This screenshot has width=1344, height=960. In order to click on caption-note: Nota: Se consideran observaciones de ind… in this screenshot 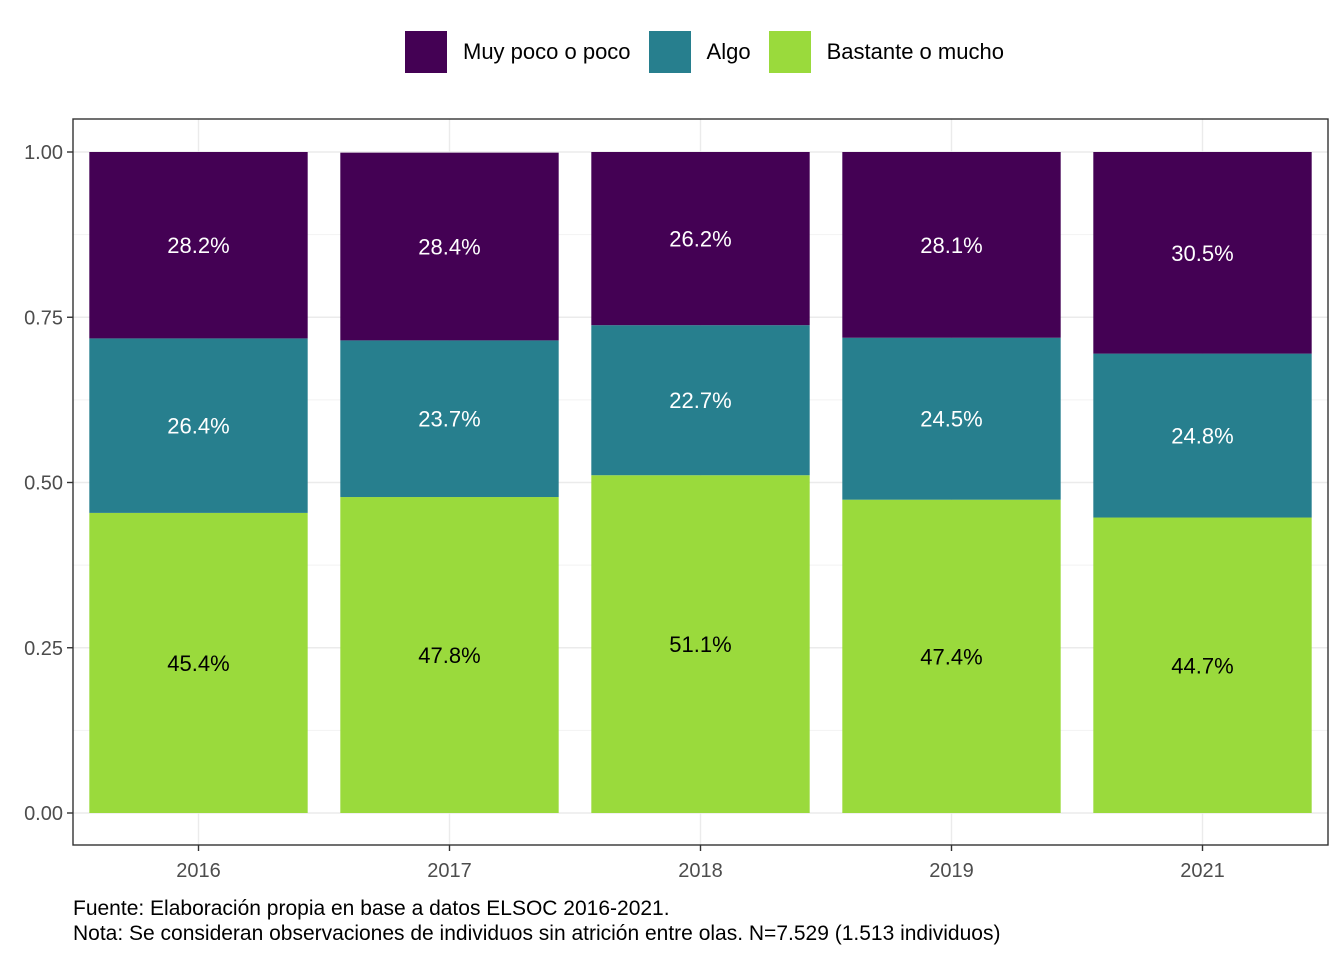, I will do `click(537, 933)`.